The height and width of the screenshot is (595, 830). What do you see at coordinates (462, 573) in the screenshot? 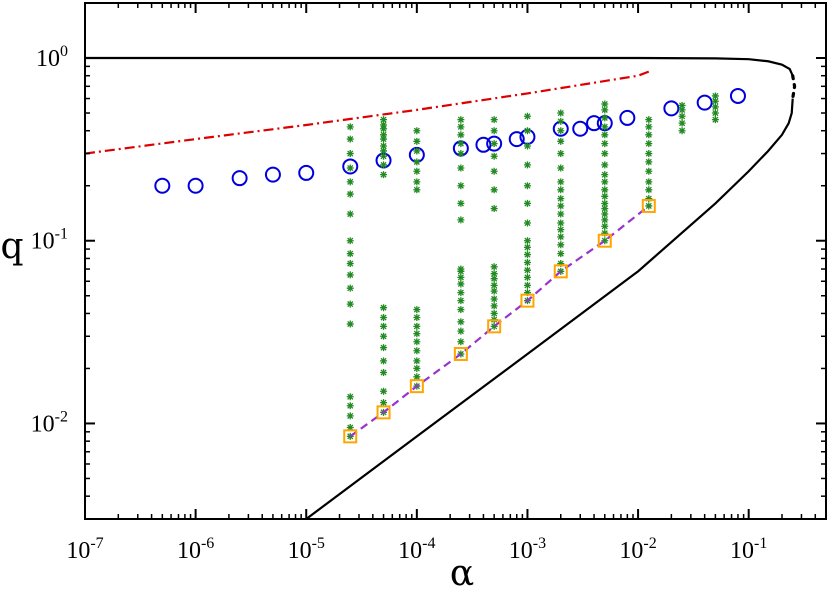
I see `x-axis-label: α` at bounding box center [462, 573].